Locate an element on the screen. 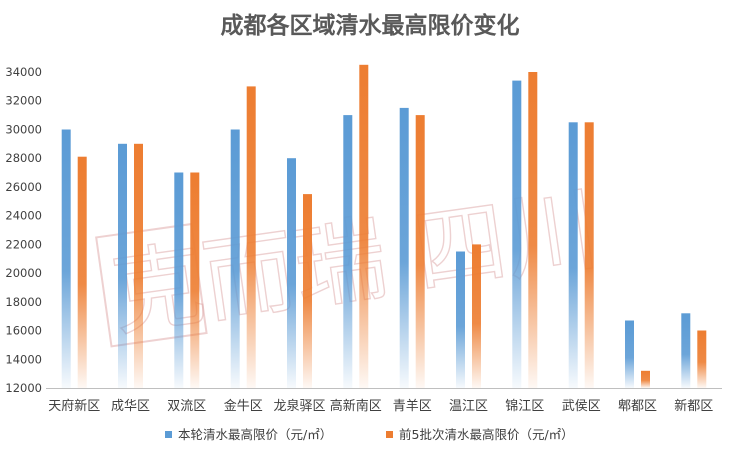 Image resolution: width=740 pixels, height=451 pixels. x-category-label: 天府新区 is located at coordinates (74, 406).